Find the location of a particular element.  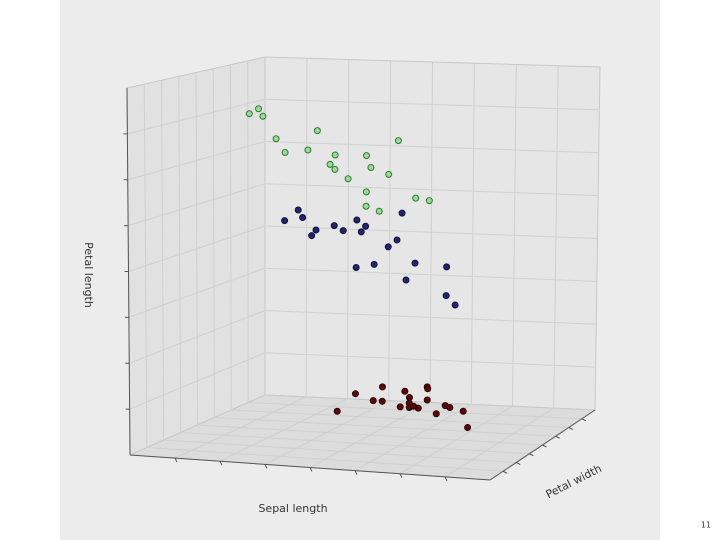

z-axis-label: Petal length is located at coordinates (88, 275).